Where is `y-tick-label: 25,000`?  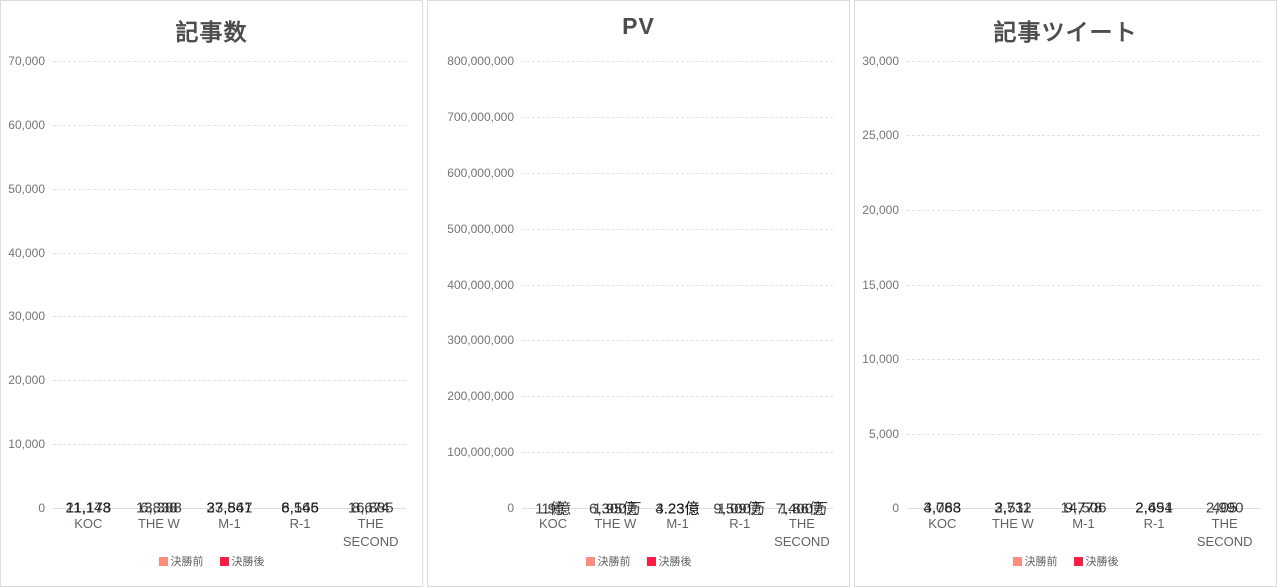 y-tick-label: 25,000 is located at coordinates (880, 135).